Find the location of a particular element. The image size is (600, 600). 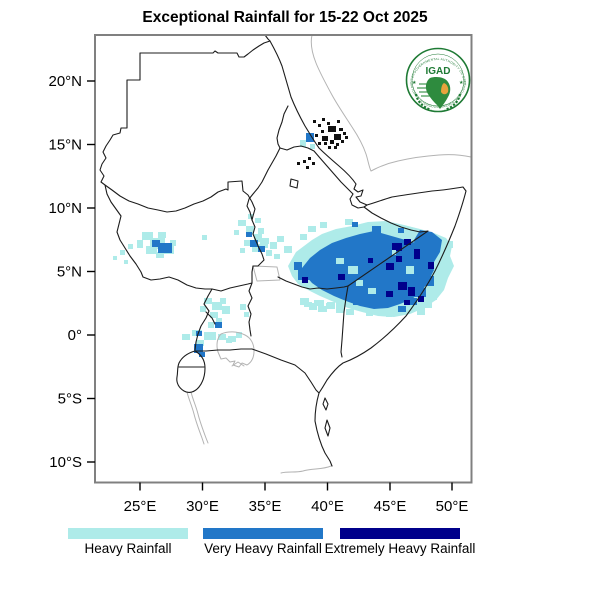

legend-item-heavy: Heavy Rainfall is located at coordinates (128, 542).